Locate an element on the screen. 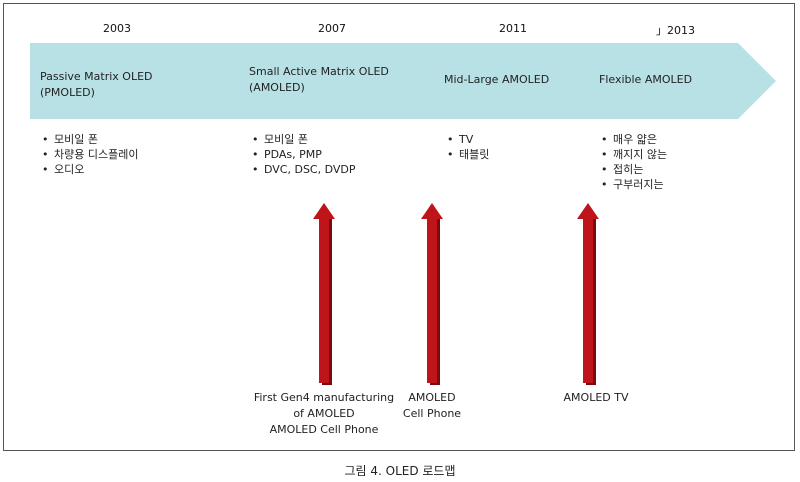 This screenshot has width=800, height=482. phase-flexible-amoled-list: 매우 얇은 깨지지 않는 접히는 구부러지는 is located at coordinates (633, 162).